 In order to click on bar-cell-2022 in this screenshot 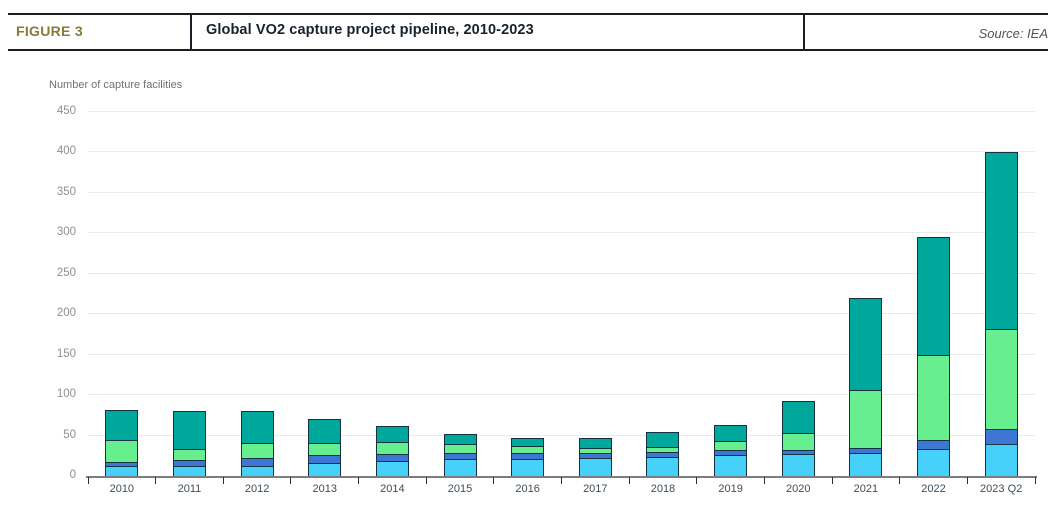, I will do `click(934, 356)`.